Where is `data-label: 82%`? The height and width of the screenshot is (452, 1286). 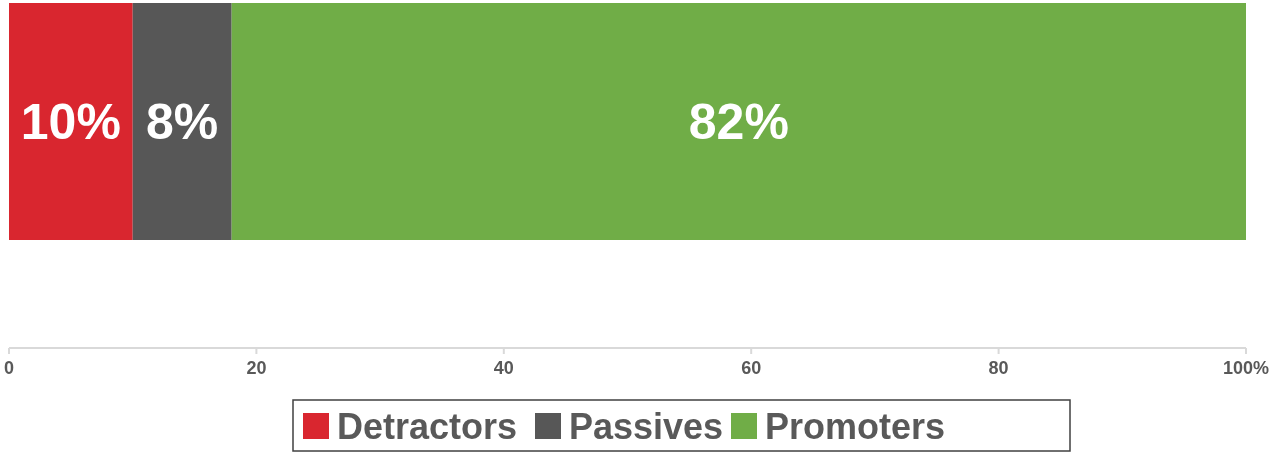 data-label: 82% is located at coordinates (738, 122).